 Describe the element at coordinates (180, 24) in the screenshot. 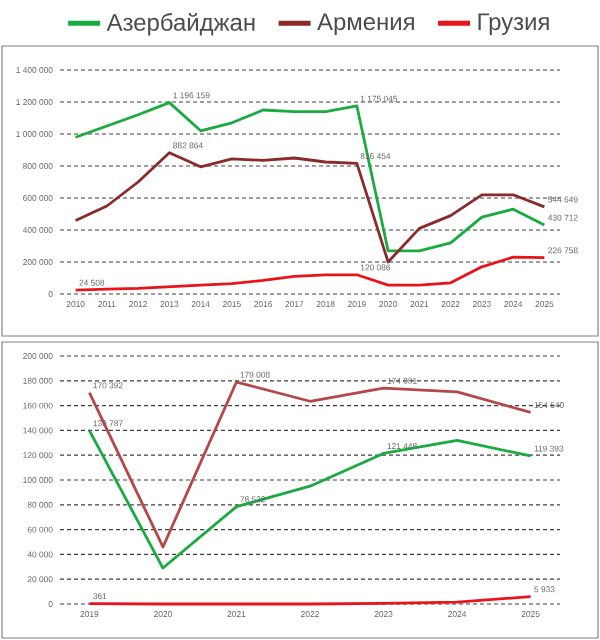

I see `legend-label: Азербайджан` at that location.